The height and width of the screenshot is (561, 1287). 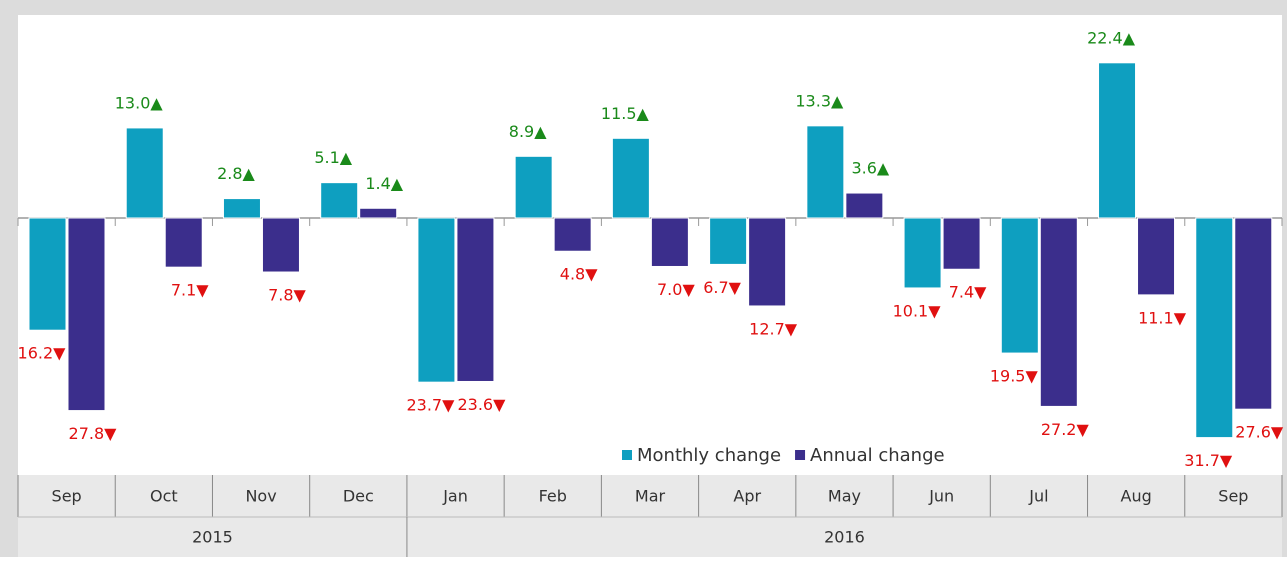 What do you see at coordinates (579, 274) in the screenshot?
I see `data-label: 4.8▼` at bounding box center [579, 274].